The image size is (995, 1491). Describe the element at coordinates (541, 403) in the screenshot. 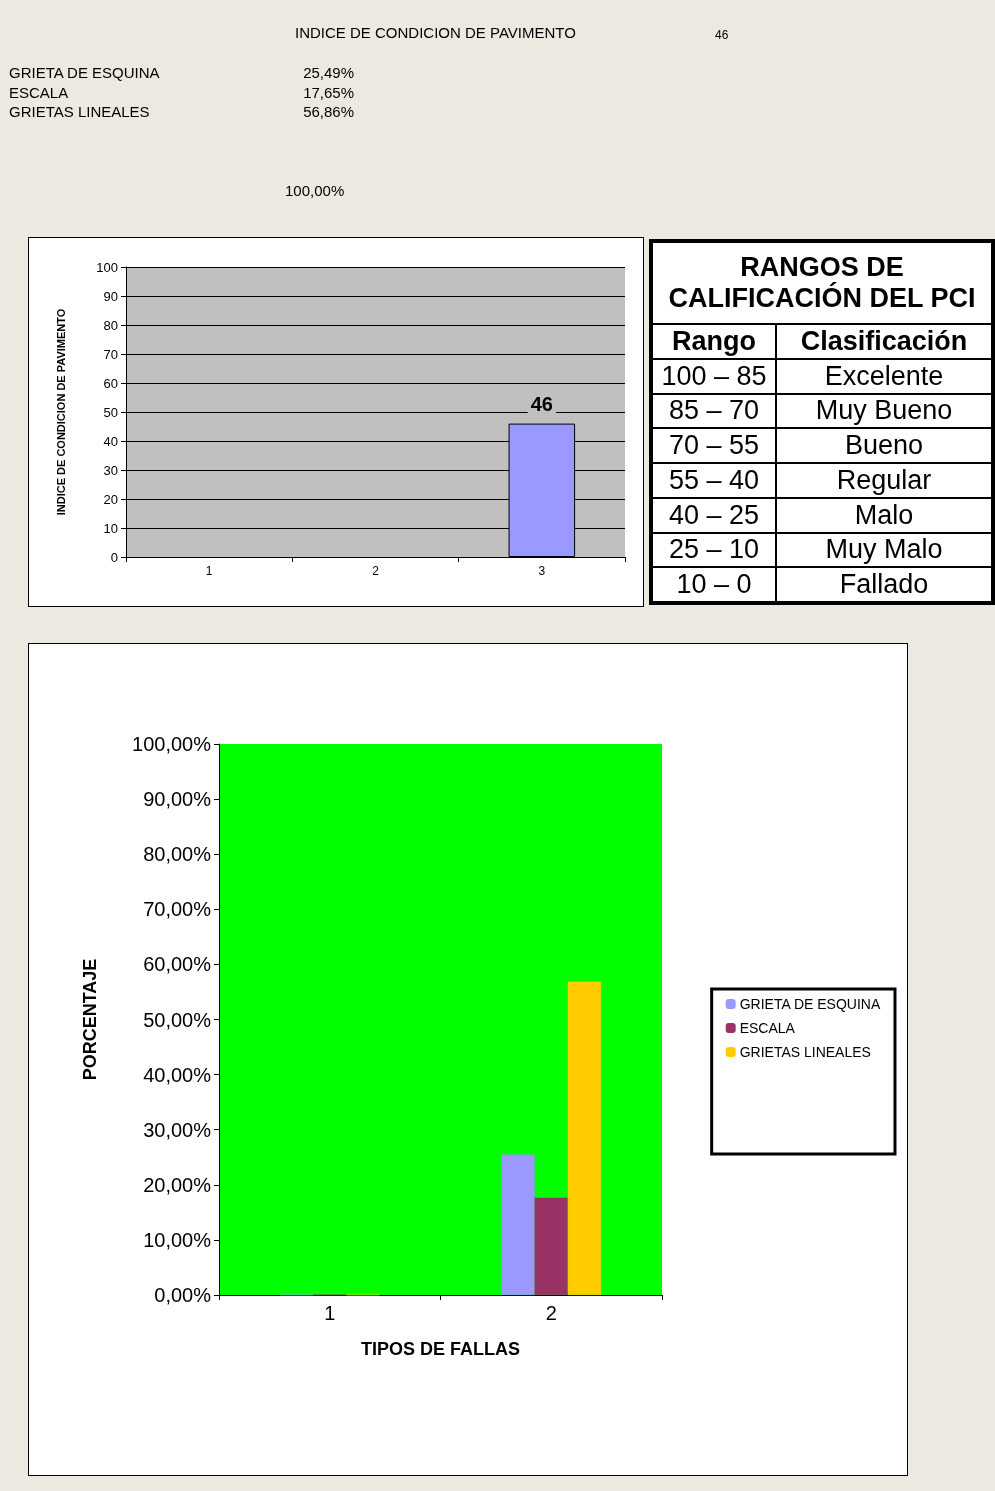

I see `data-label: 46` at that location.